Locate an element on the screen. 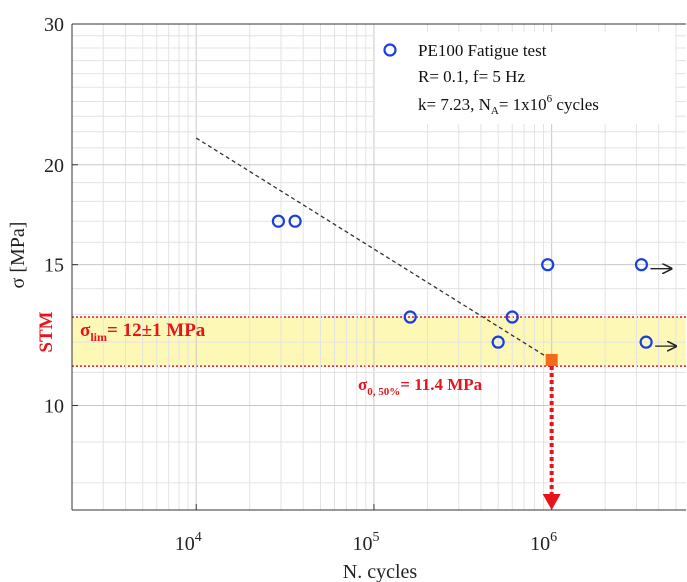 The height and width of the screenshot is (582, 687). x-tick-exponent: 5 is located at coordinates (375, 537).